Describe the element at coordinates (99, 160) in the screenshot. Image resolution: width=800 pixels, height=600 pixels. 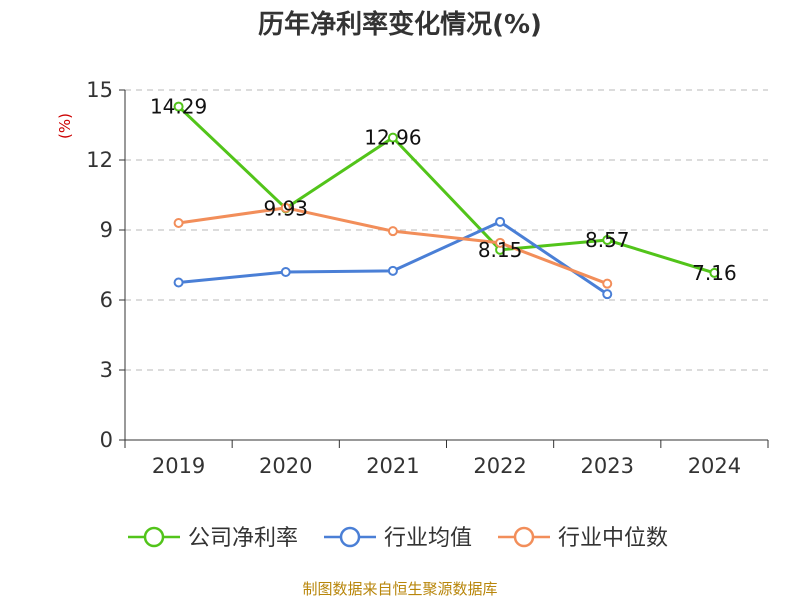
I see `y-tick-label: 12` at that location.